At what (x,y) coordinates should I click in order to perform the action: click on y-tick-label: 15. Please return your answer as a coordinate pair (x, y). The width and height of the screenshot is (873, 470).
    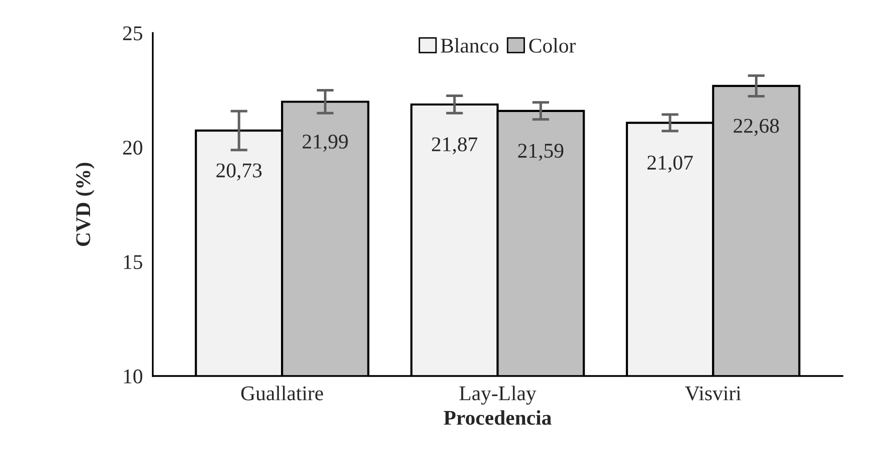
    Looking at the image, I should click on (133, 262).